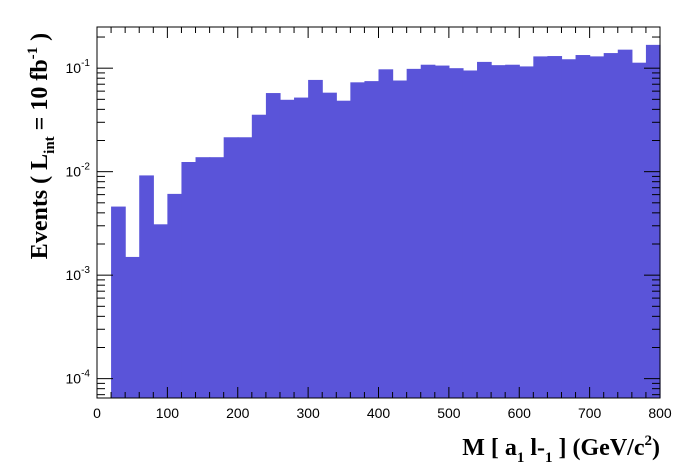 Image resolution: width=696 pixels, height=472 pixels. I want to click on x-tick-label: 800, so click(660, 413).